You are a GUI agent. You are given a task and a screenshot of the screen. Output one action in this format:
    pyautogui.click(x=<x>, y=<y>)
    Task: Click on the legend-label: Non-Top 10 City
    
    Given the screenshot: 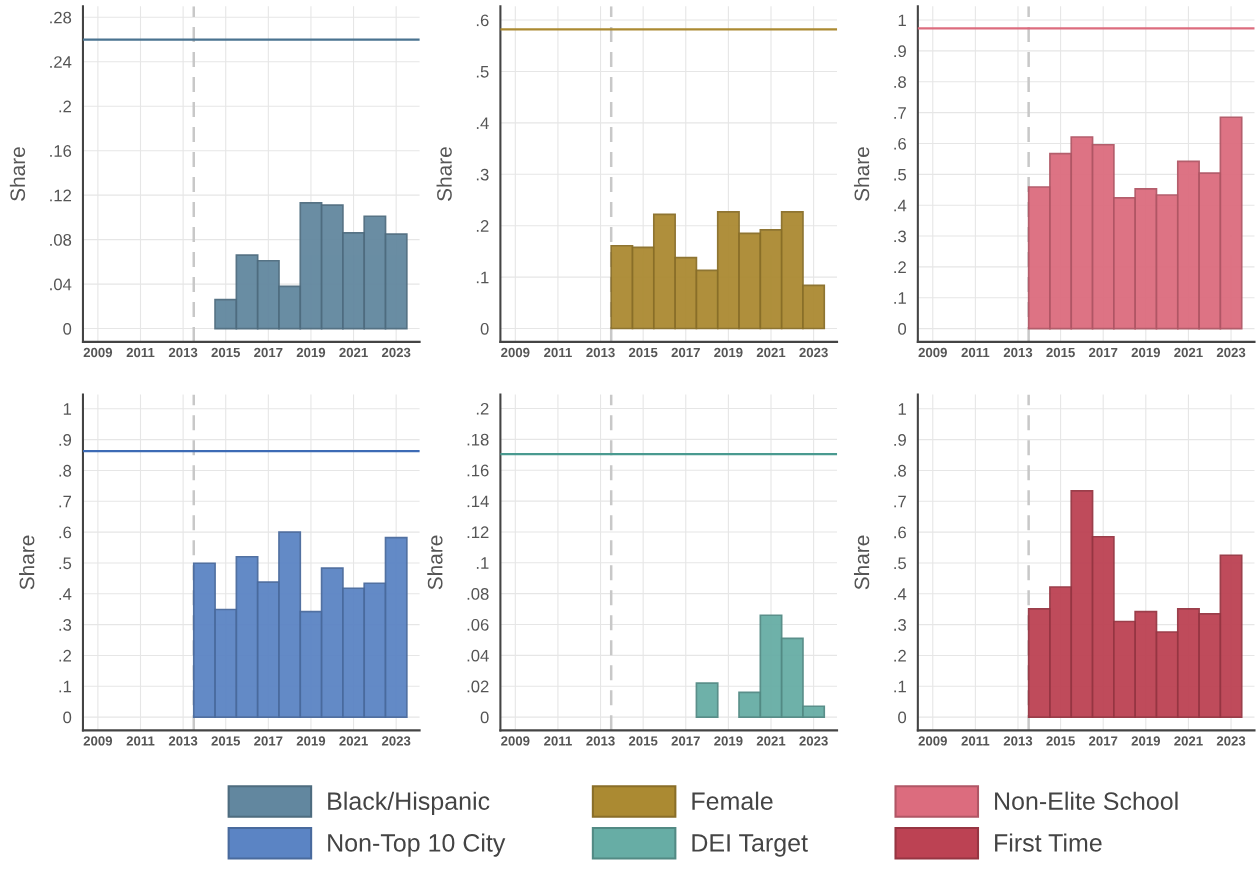 What is the action you would take?
    pyautogui.click(x=417, y=845)
    